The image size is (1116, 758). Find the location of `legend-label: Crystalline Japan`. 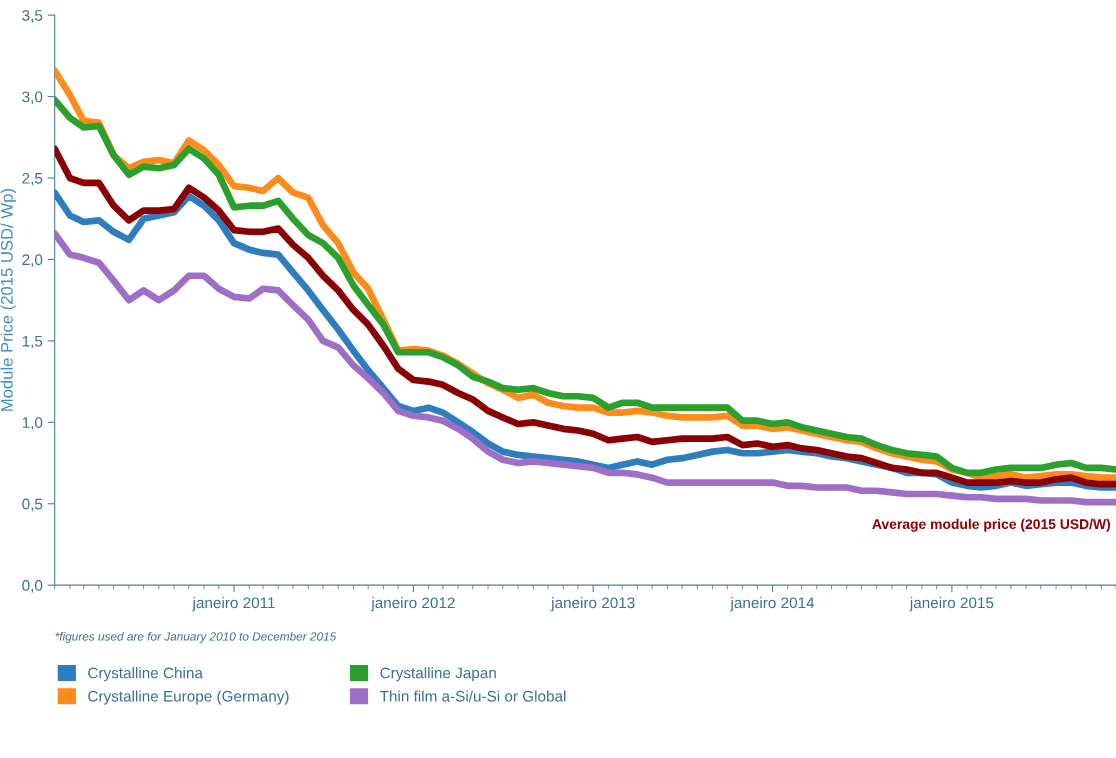

legend-label: Crystalline Japan is located at coordinates (438, 674).